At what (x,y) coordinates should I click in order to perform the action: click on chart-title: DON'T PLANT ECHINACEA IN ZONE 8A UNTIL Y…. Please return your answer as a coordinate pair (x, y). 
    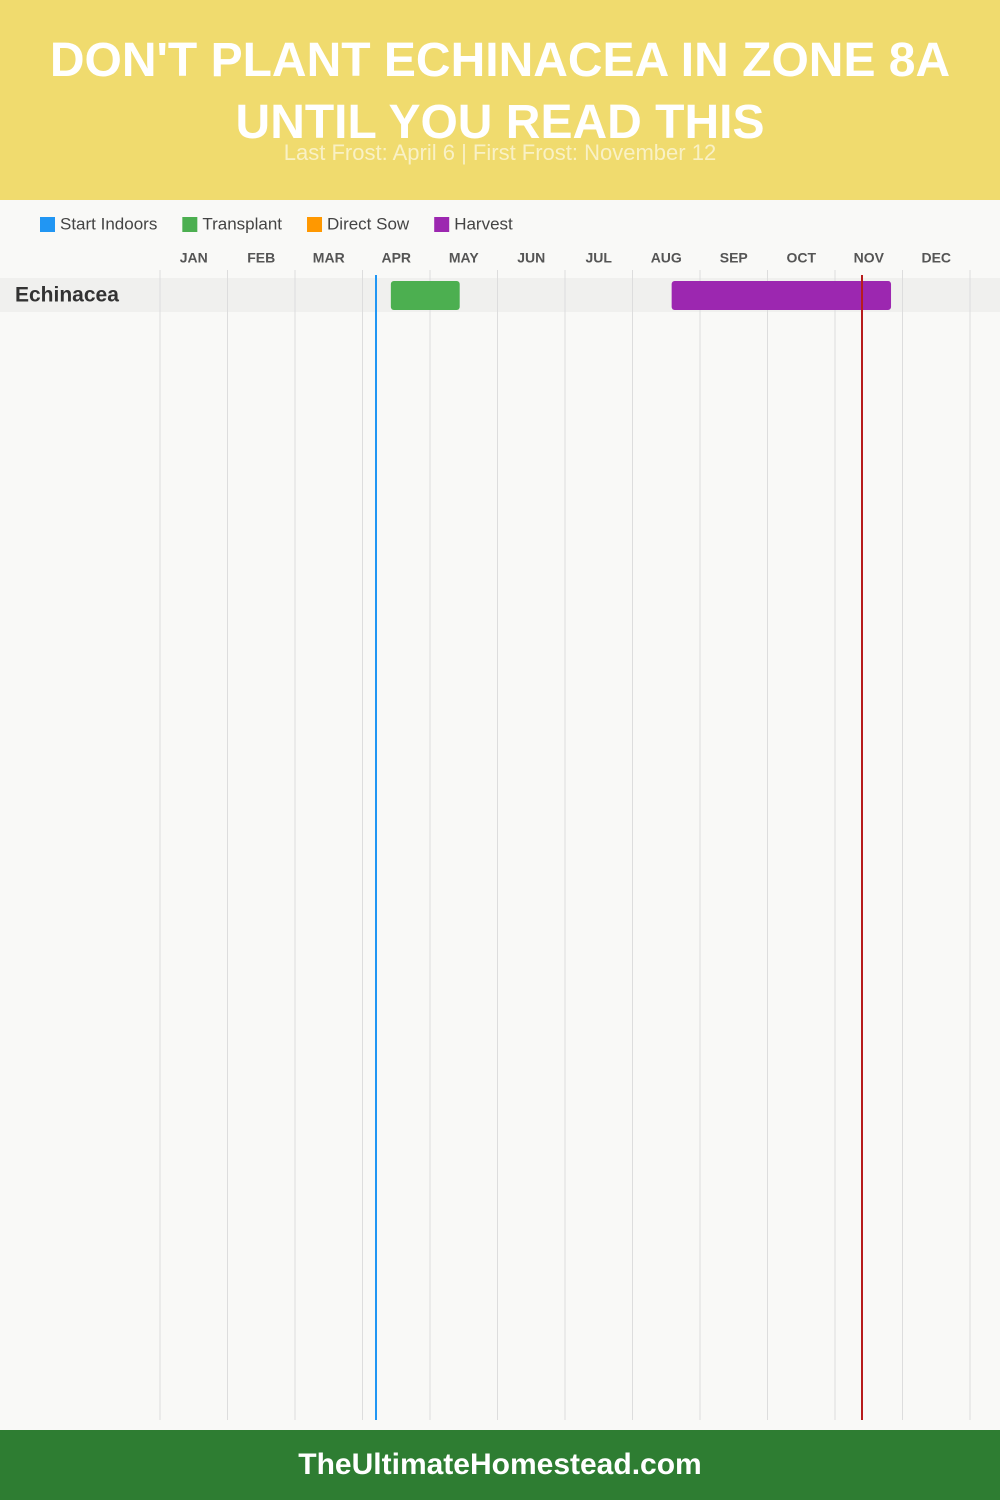
    Looking at the image, I should click on (500, 91).